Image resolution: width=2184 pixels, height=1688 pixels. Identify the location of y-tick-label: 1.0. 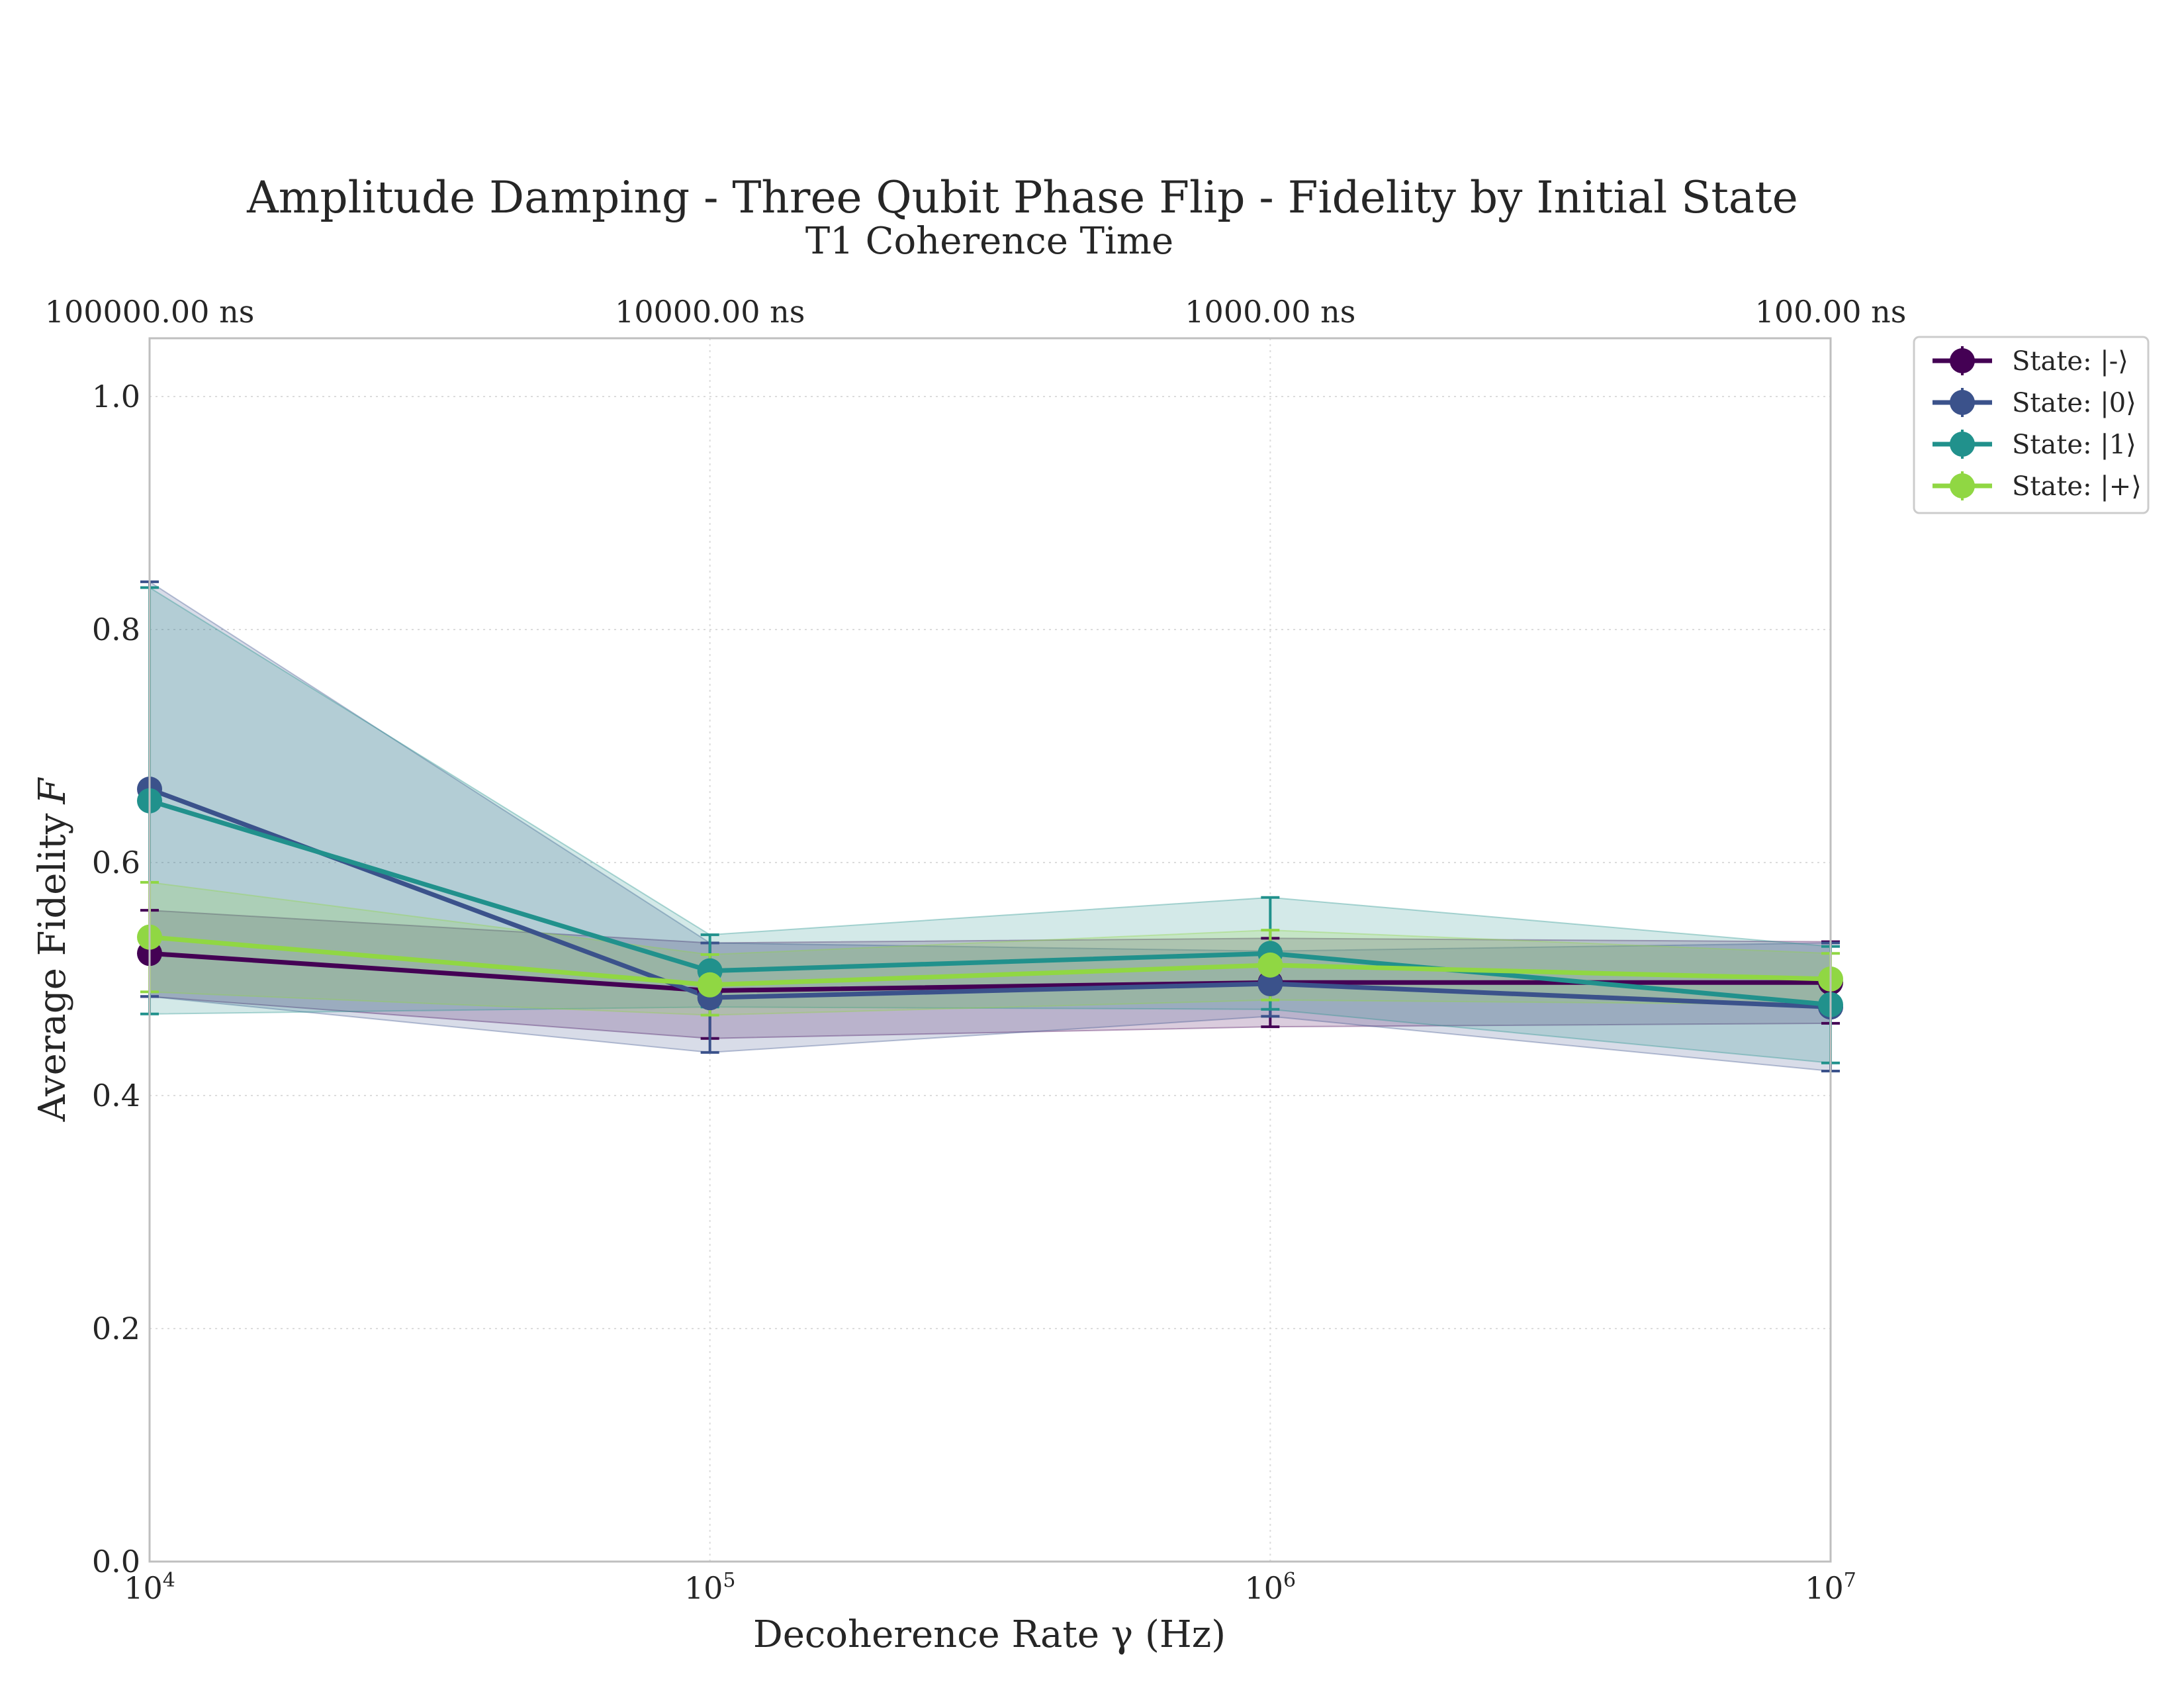
(116, 396).